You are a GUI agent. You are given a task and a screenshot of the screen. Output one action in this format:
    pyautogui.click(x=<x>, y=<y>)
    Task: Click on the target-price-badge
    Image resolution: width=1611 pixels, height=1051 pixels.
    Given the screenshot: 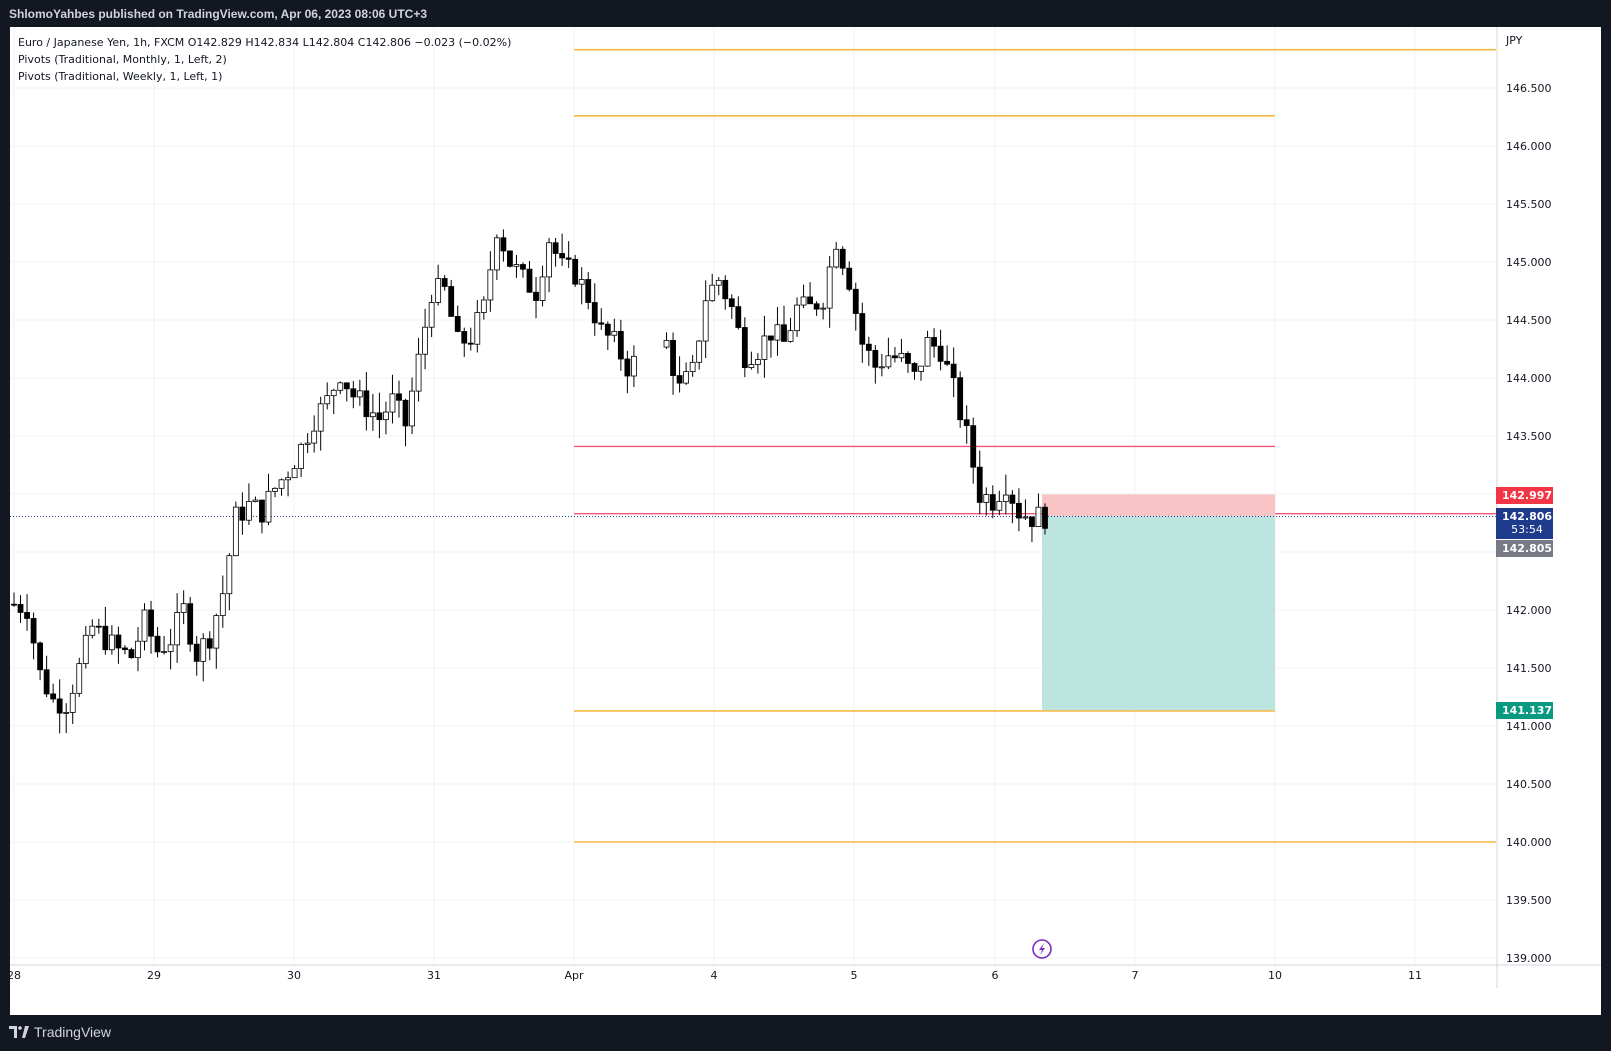 What is the action you would take?
    pyautogui.click(x=1524, y=710)
    